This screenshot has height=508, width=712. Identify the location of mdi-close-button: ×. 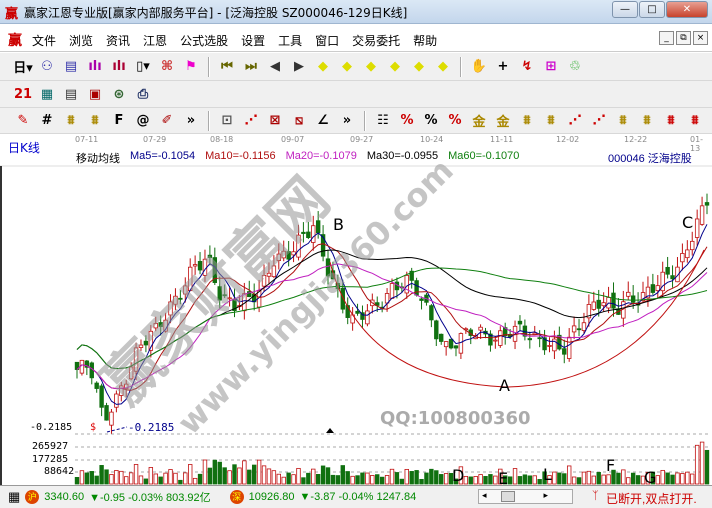
(700, 38).